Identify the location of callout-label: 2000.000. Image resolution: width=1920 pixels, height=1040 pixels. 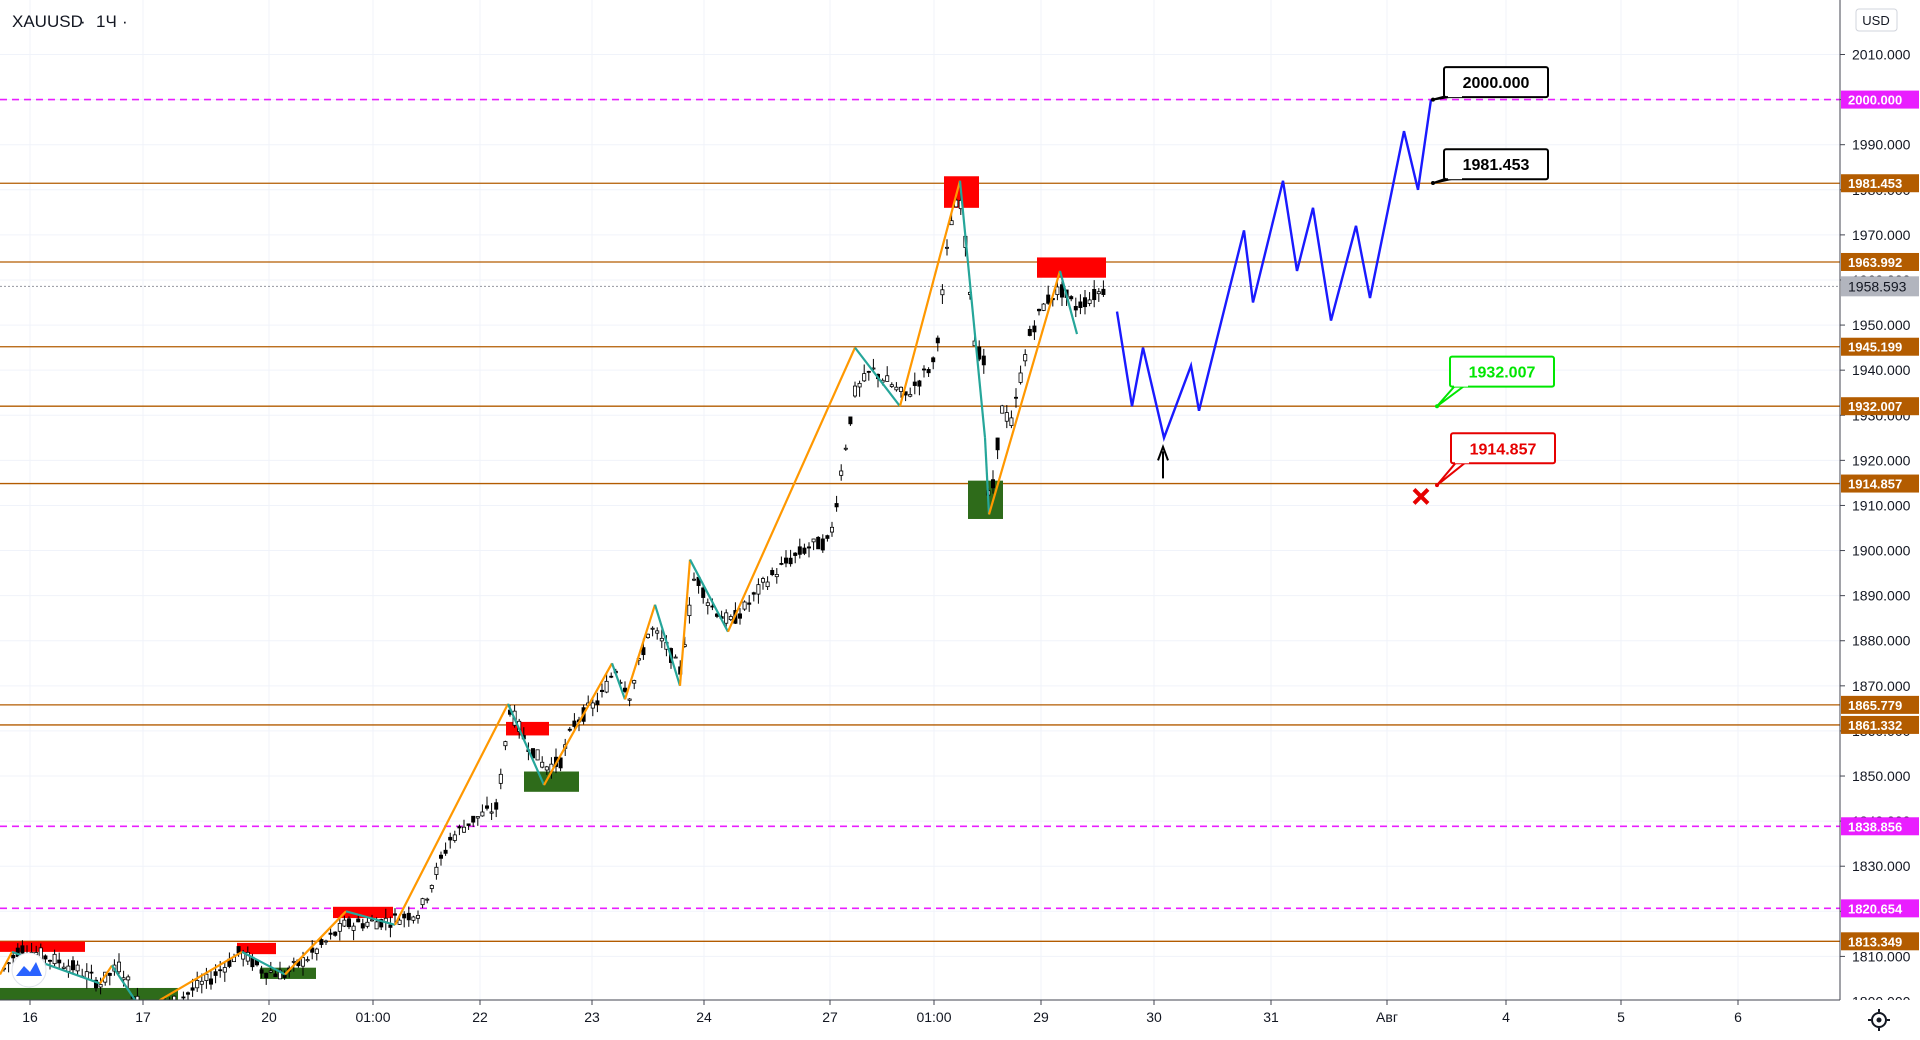
(1496, 83).